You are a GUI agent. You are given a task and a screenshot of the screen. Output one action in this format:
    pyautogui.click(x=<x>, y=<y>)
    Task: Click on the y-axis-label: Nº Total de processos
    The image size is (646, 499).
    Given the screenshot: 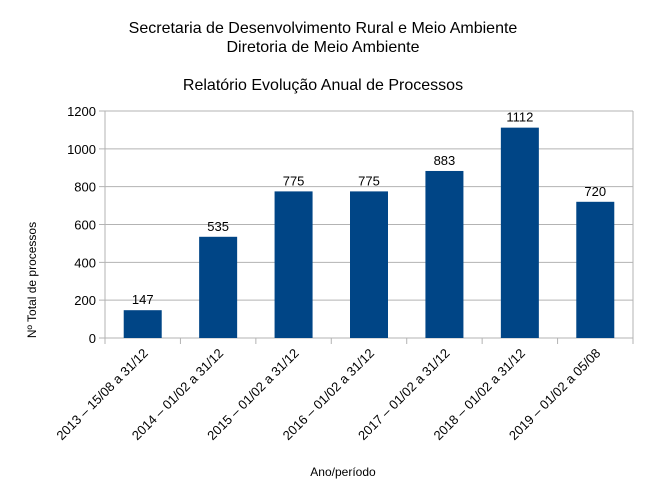 What is the action you would take?
    pyautogui.click(x=32, y=280)
    